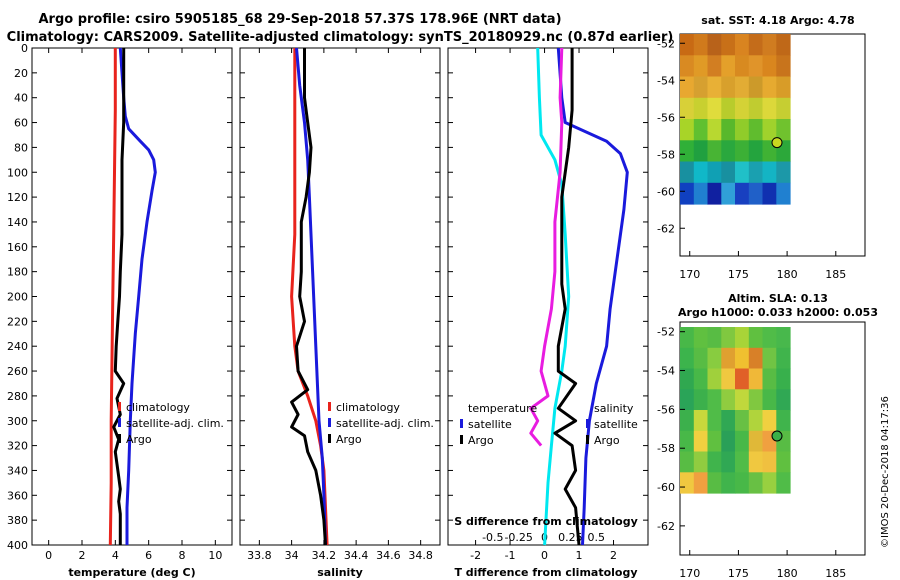 The height and width of the screenshot is (580, 900). I want to click on difference-legend-right: salinity satellite Argo, so click(612, 424).